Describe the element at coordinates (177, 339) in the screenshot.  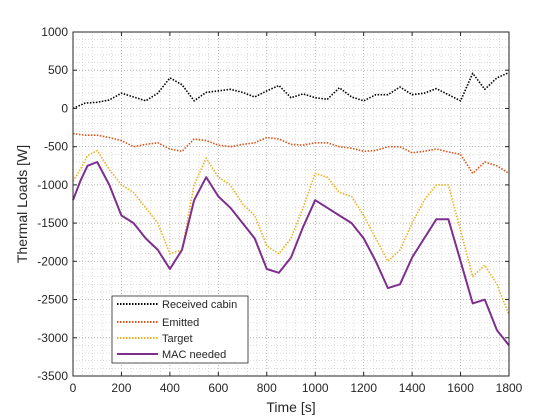
I see `legend-label-target: Target` at that location.